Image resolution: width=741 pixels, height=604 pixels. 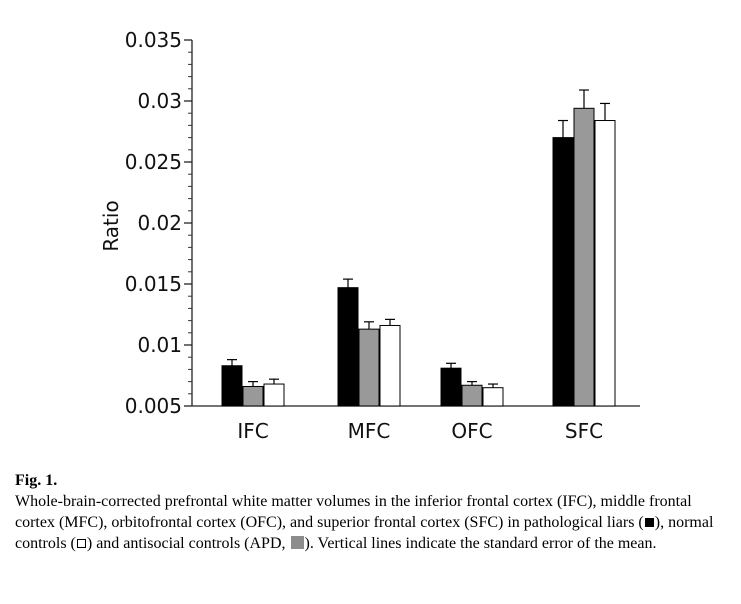 I want to click on x-tick-label: MFC, so click(x=369, y=431).